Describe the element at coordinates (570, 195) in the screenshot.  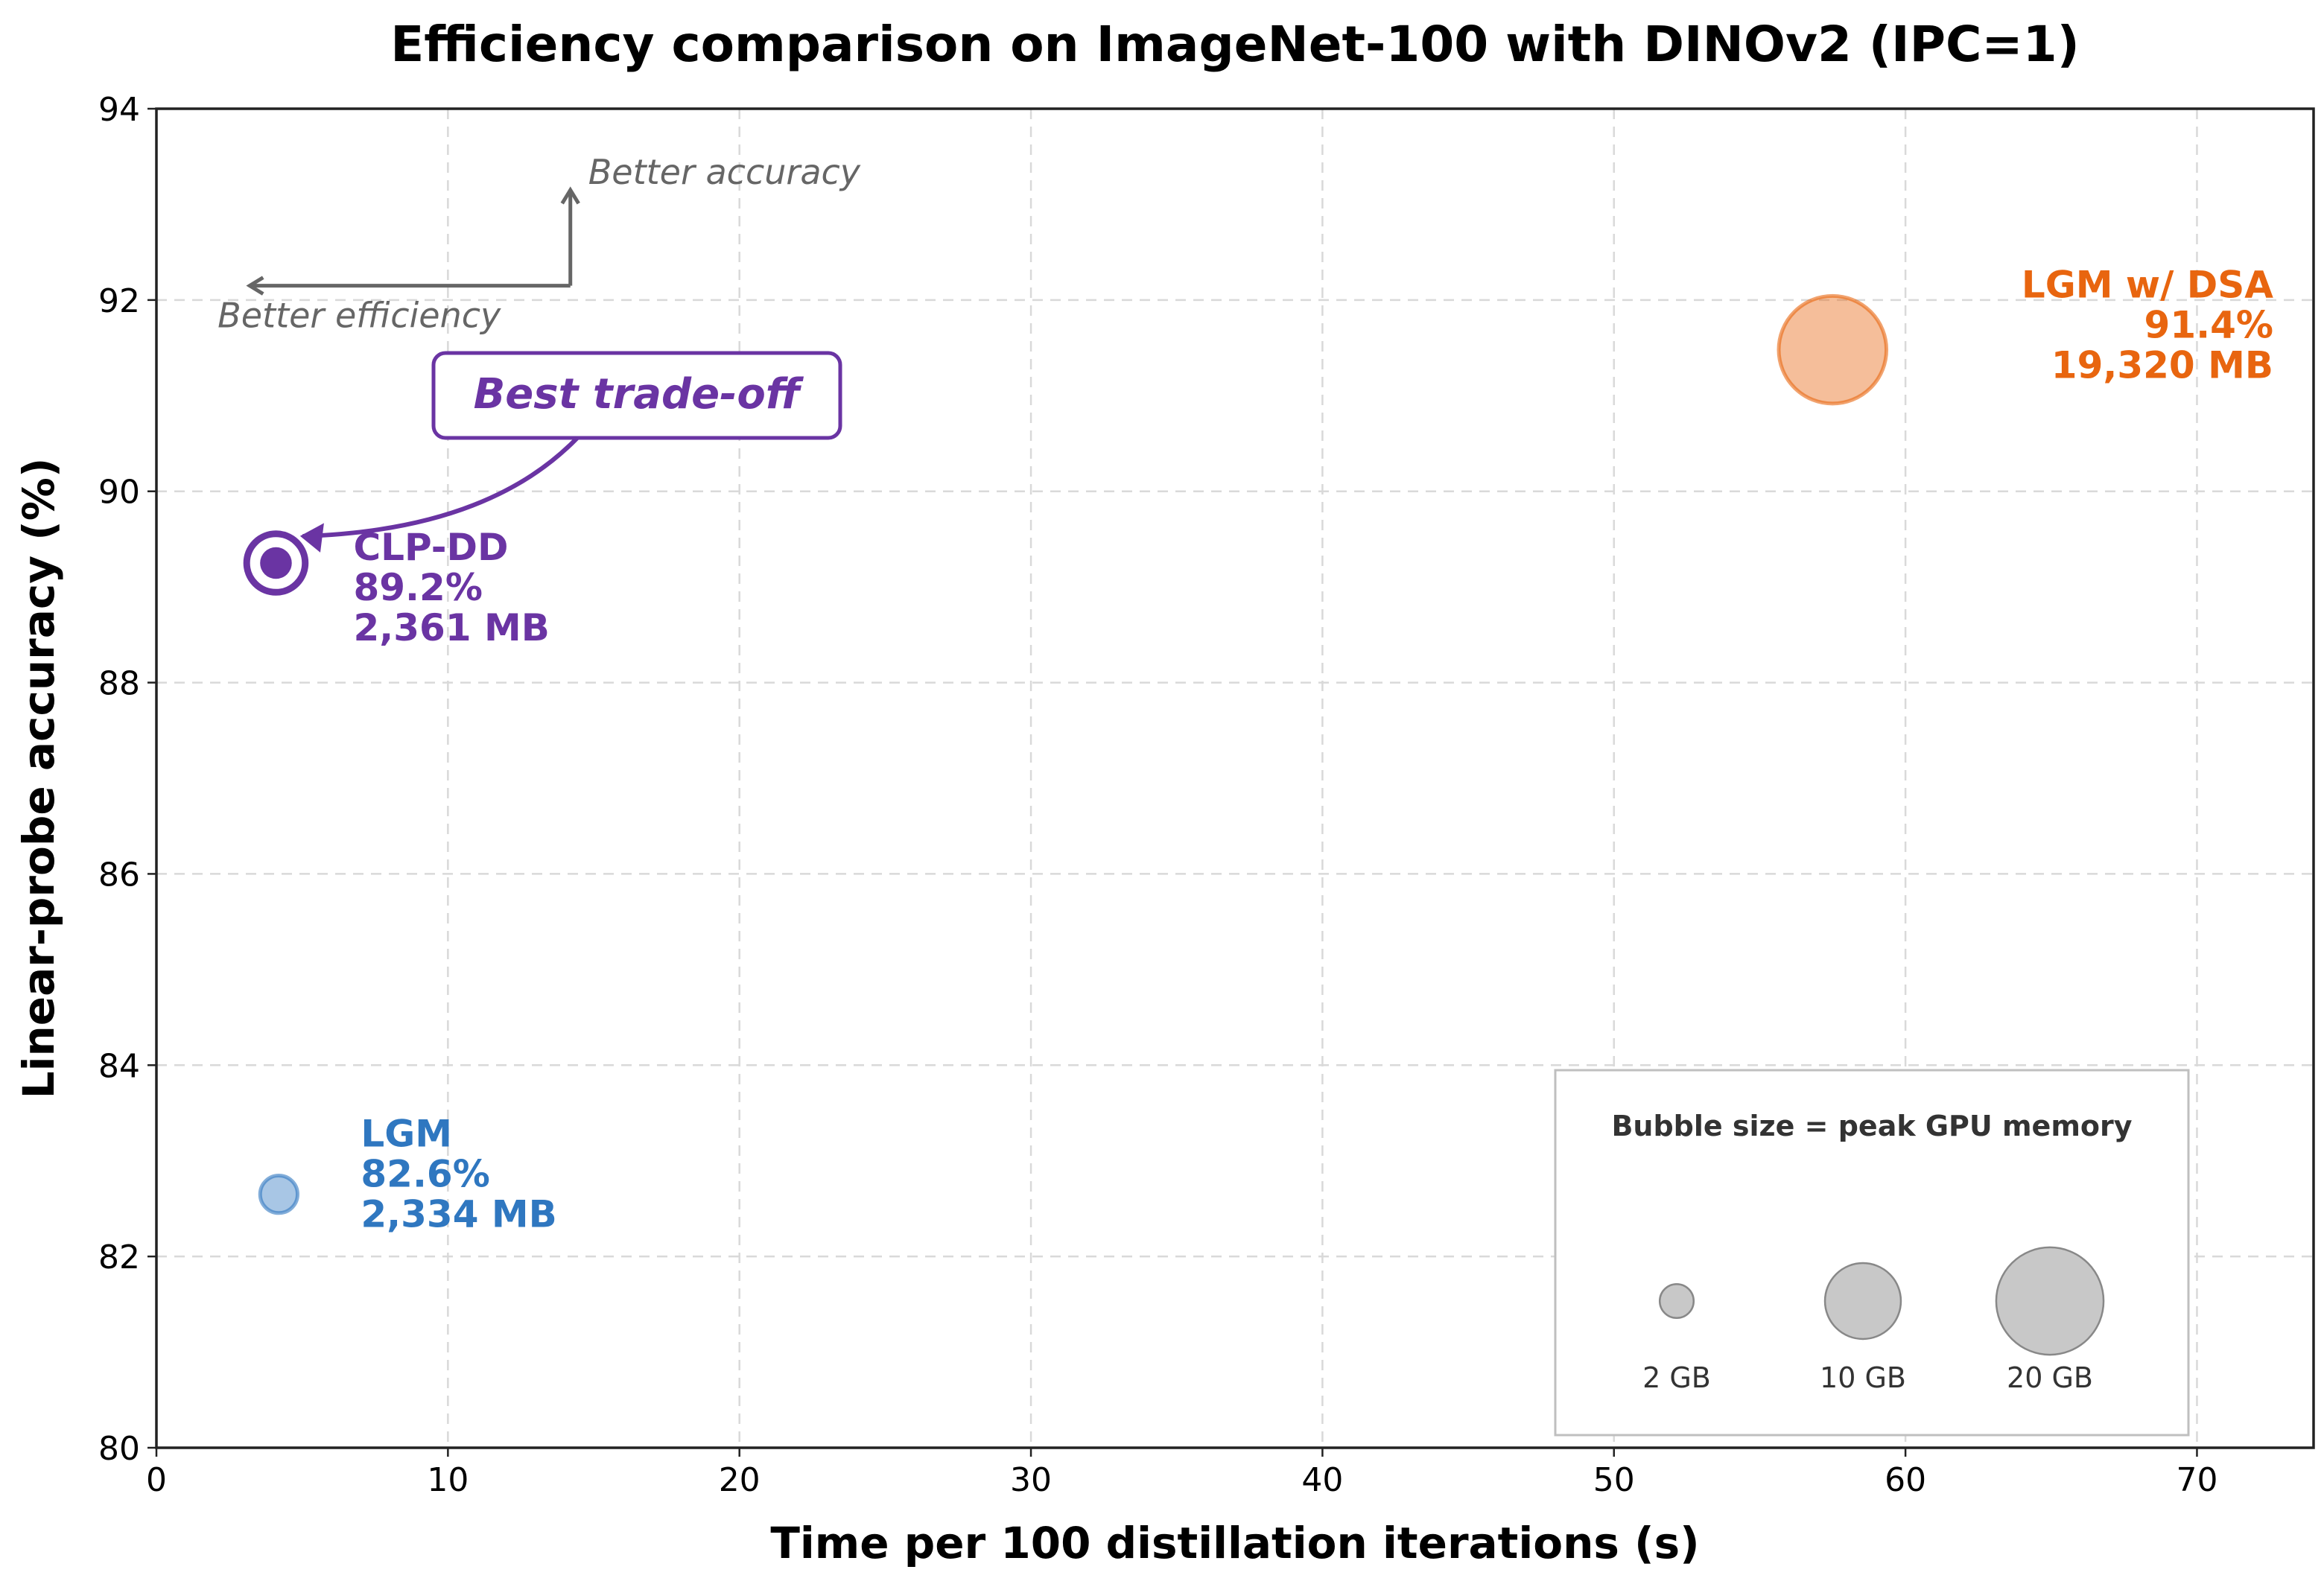
I see `better-accuracy-arrow-head` at that location.